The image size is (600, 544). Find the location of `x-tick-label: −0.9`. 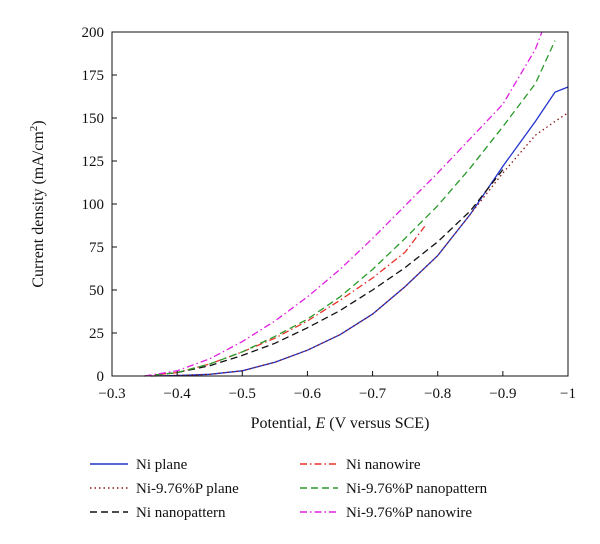

x-tick-label: −0.9 is located at coordinates (502, 394).